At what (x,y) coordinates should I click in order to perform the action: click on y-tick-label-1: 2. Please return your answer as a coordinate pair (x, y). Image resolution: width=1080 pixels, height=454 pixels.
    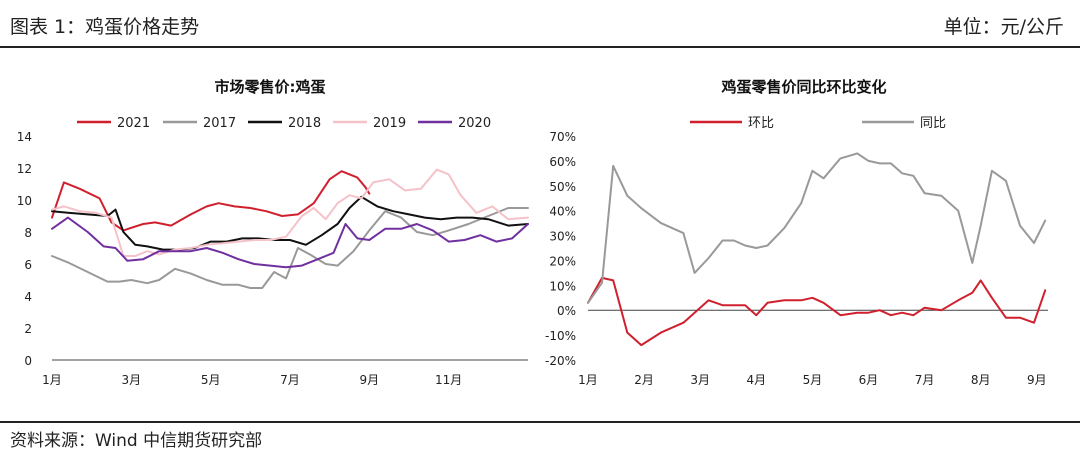
    Looking at the image, I should click on (28, 329).